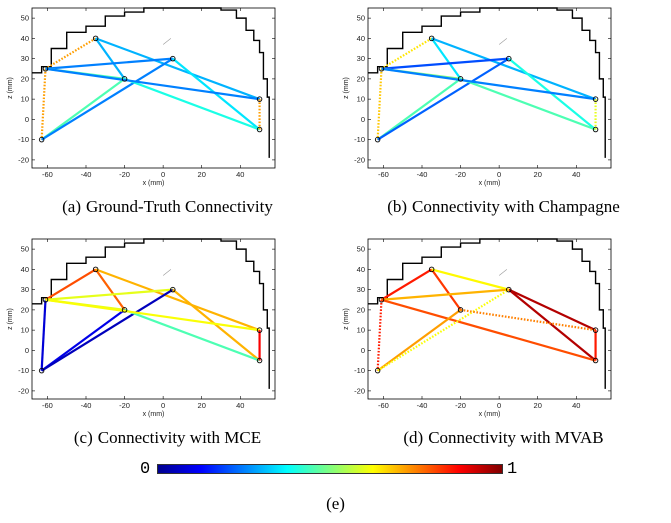 Image resolution: width=671 pixels, height=523 pixels. I want to click on y-tick-label: 30, so click(361, 58).